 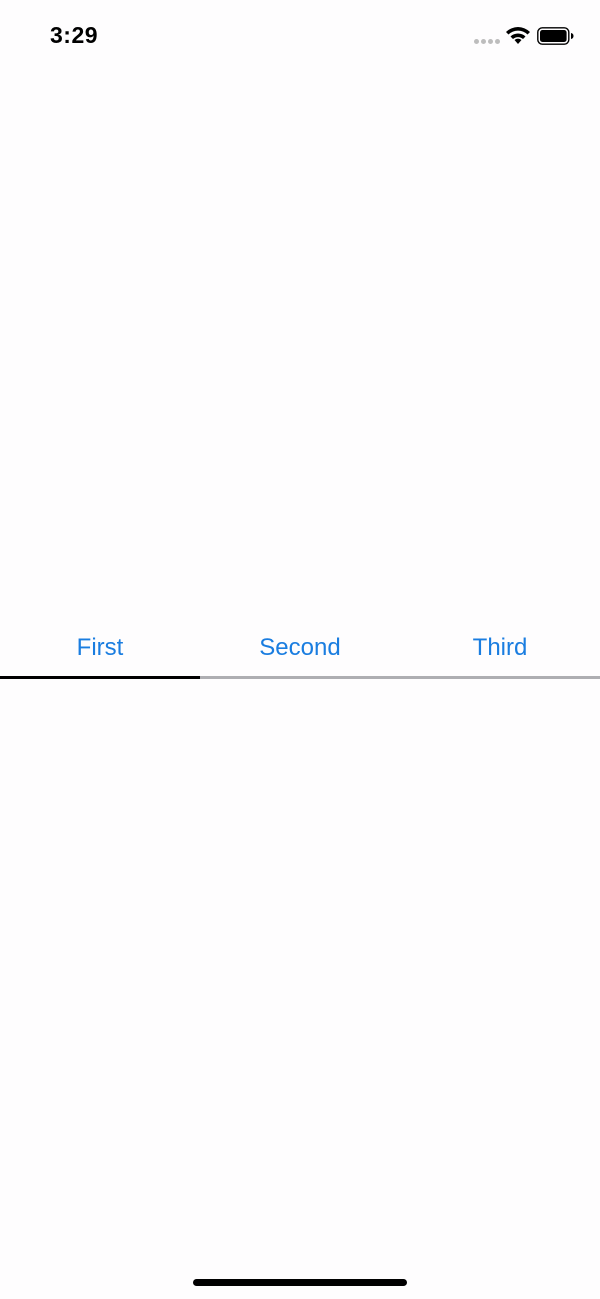 I want to click on signal-icon, so click(x=487, y=42).